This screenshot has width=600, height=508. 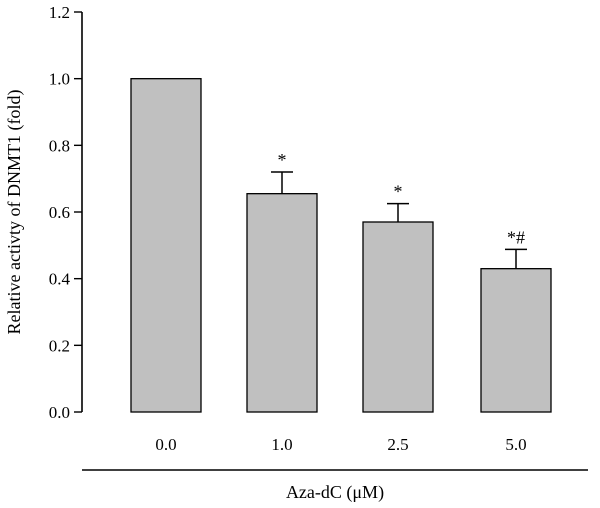 I want to click on y-tick-label: 1.0, so click(x=59, y=79).